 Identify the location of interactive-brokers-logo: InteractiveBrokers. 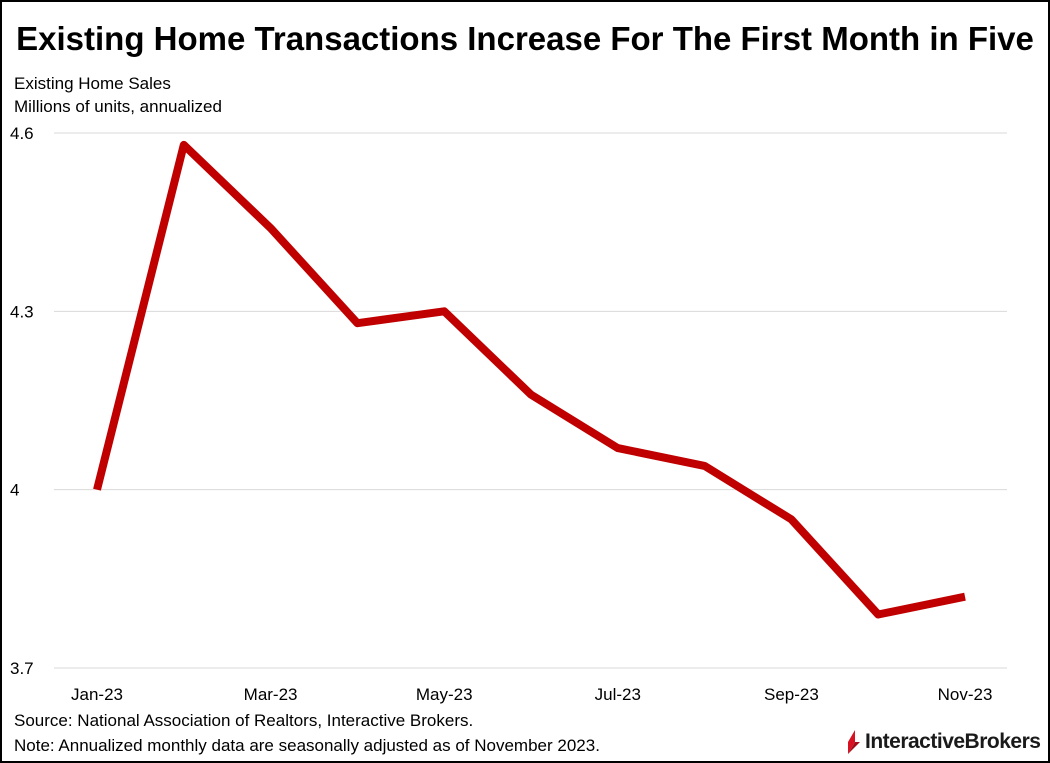
(943, 742).